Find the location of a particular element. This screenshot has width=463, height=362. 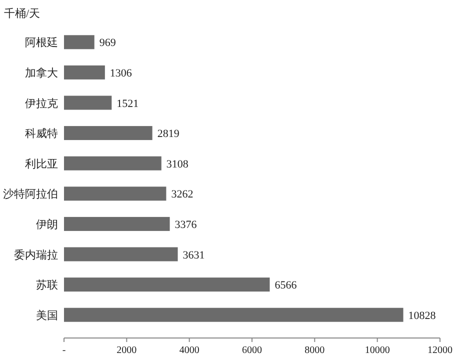

y-tick-label: 伊拉克 is located at coordinates (41, 103).